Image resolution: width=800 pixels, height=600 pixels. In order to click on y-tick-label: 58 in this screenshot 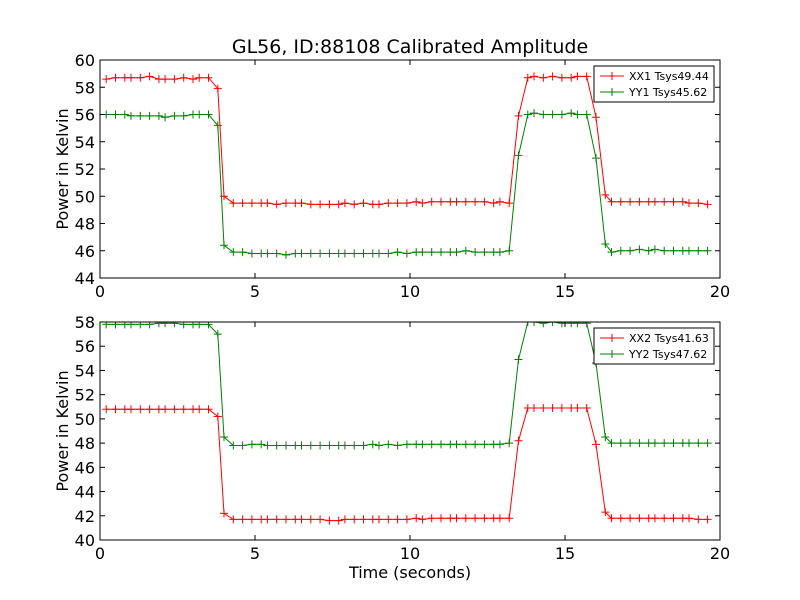, I will do `click(85, 87)`.